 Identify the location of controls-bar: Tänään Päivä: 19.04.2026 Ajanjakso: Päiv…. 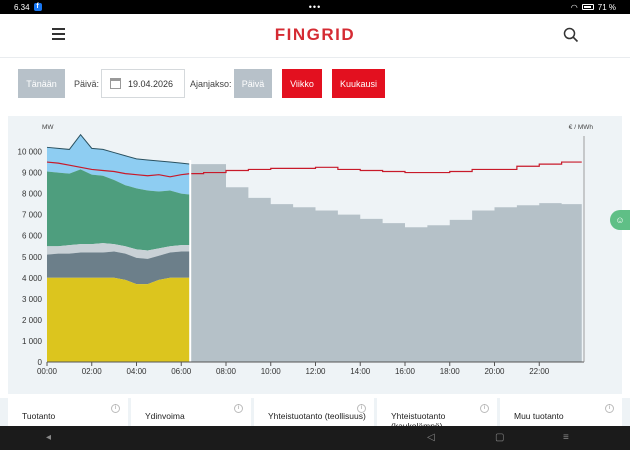
(315, 86).